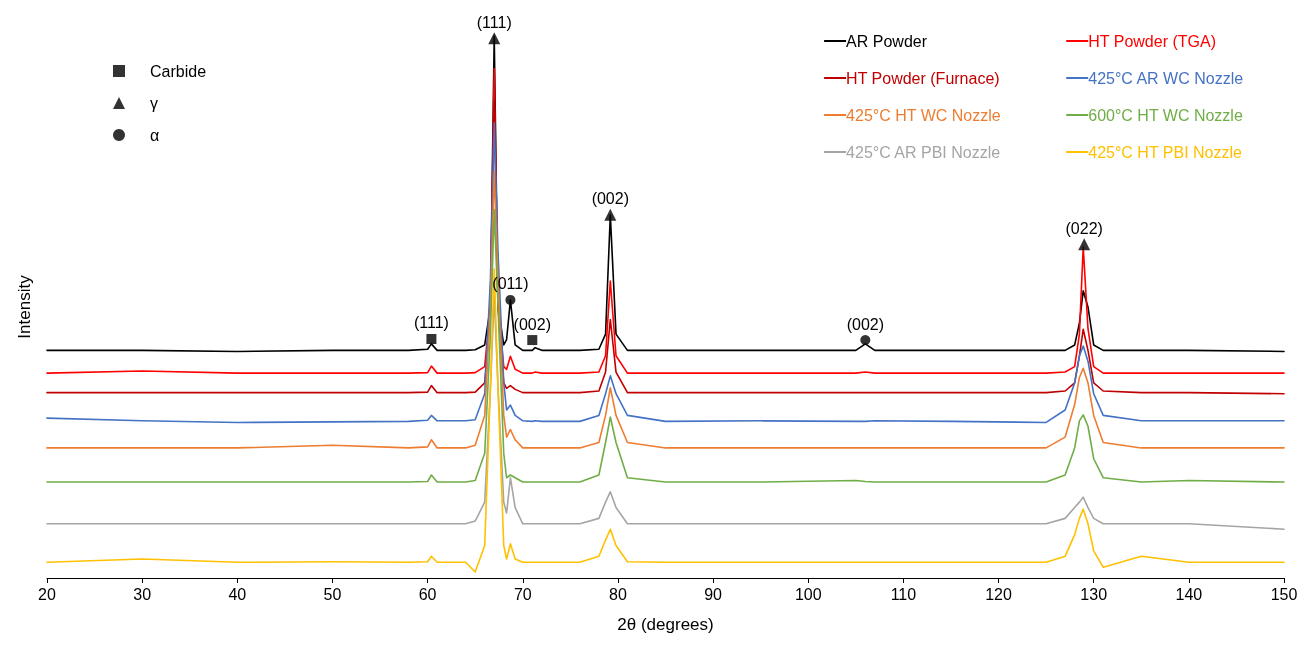 This screenshot has width=1309, height=649. What do you see at coordinates (237, 594) in the screenshot?
I see `x-tick-label: 40` at bounding box center [237, 594].